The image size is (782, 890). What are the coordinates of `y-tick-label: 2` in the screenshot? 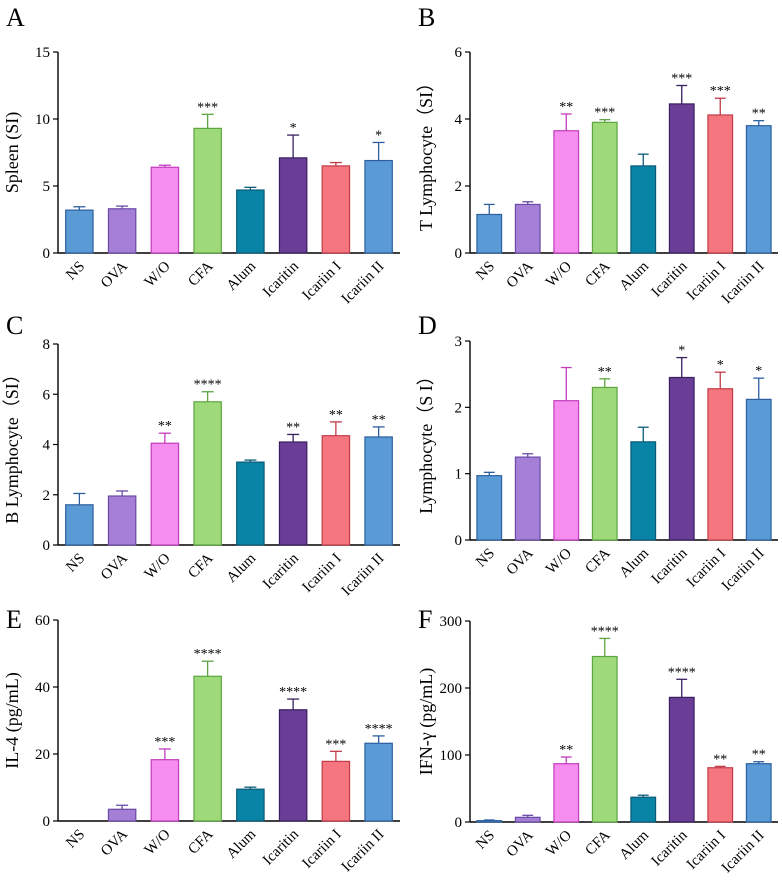 It's located at (47, 496).